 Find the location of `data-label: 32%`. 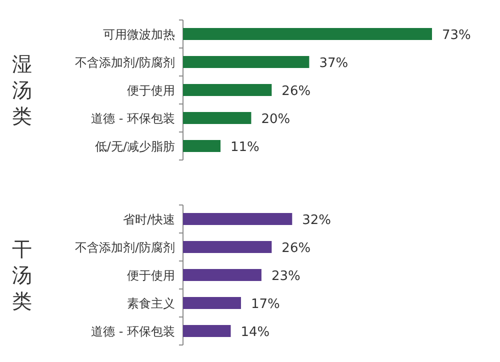

data-label: 32% is located at coordinates (317, 220).